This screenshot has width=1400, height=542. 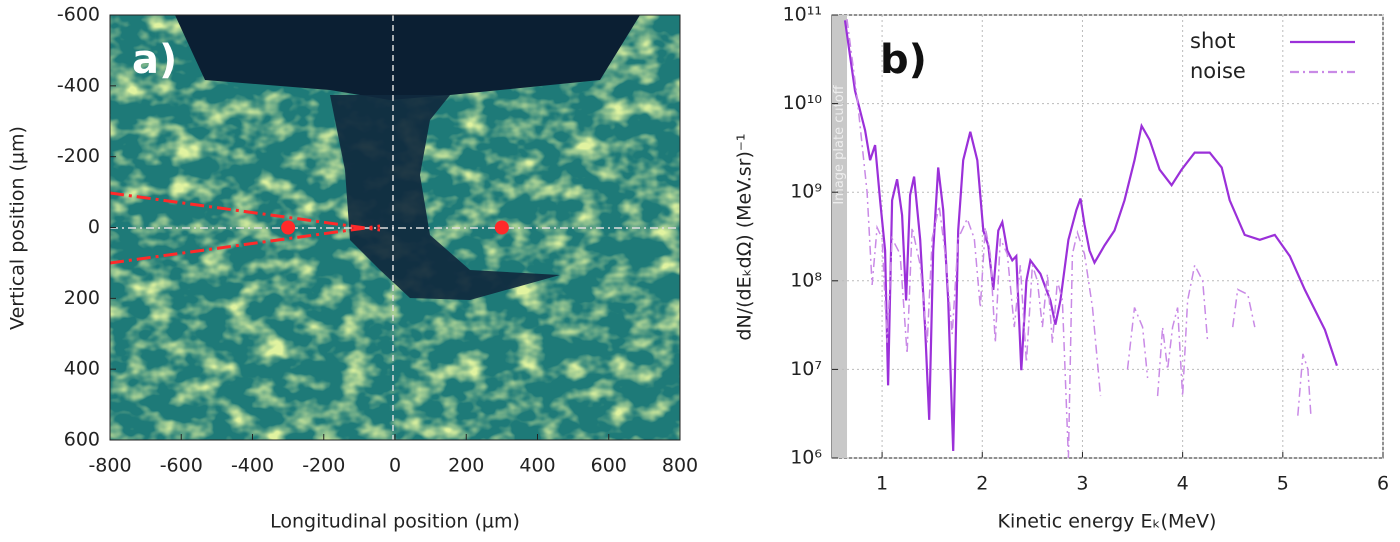 What do you see at coordinates (903, 60) in the screenshot?
I see `panel-label: b)` at bounding box center [903, 60].